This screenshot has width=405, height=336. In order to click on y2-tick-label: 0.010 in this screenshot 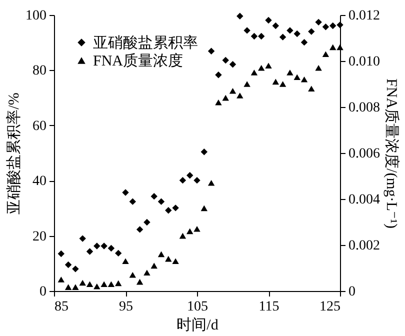, I will do `click(364, 62)`.